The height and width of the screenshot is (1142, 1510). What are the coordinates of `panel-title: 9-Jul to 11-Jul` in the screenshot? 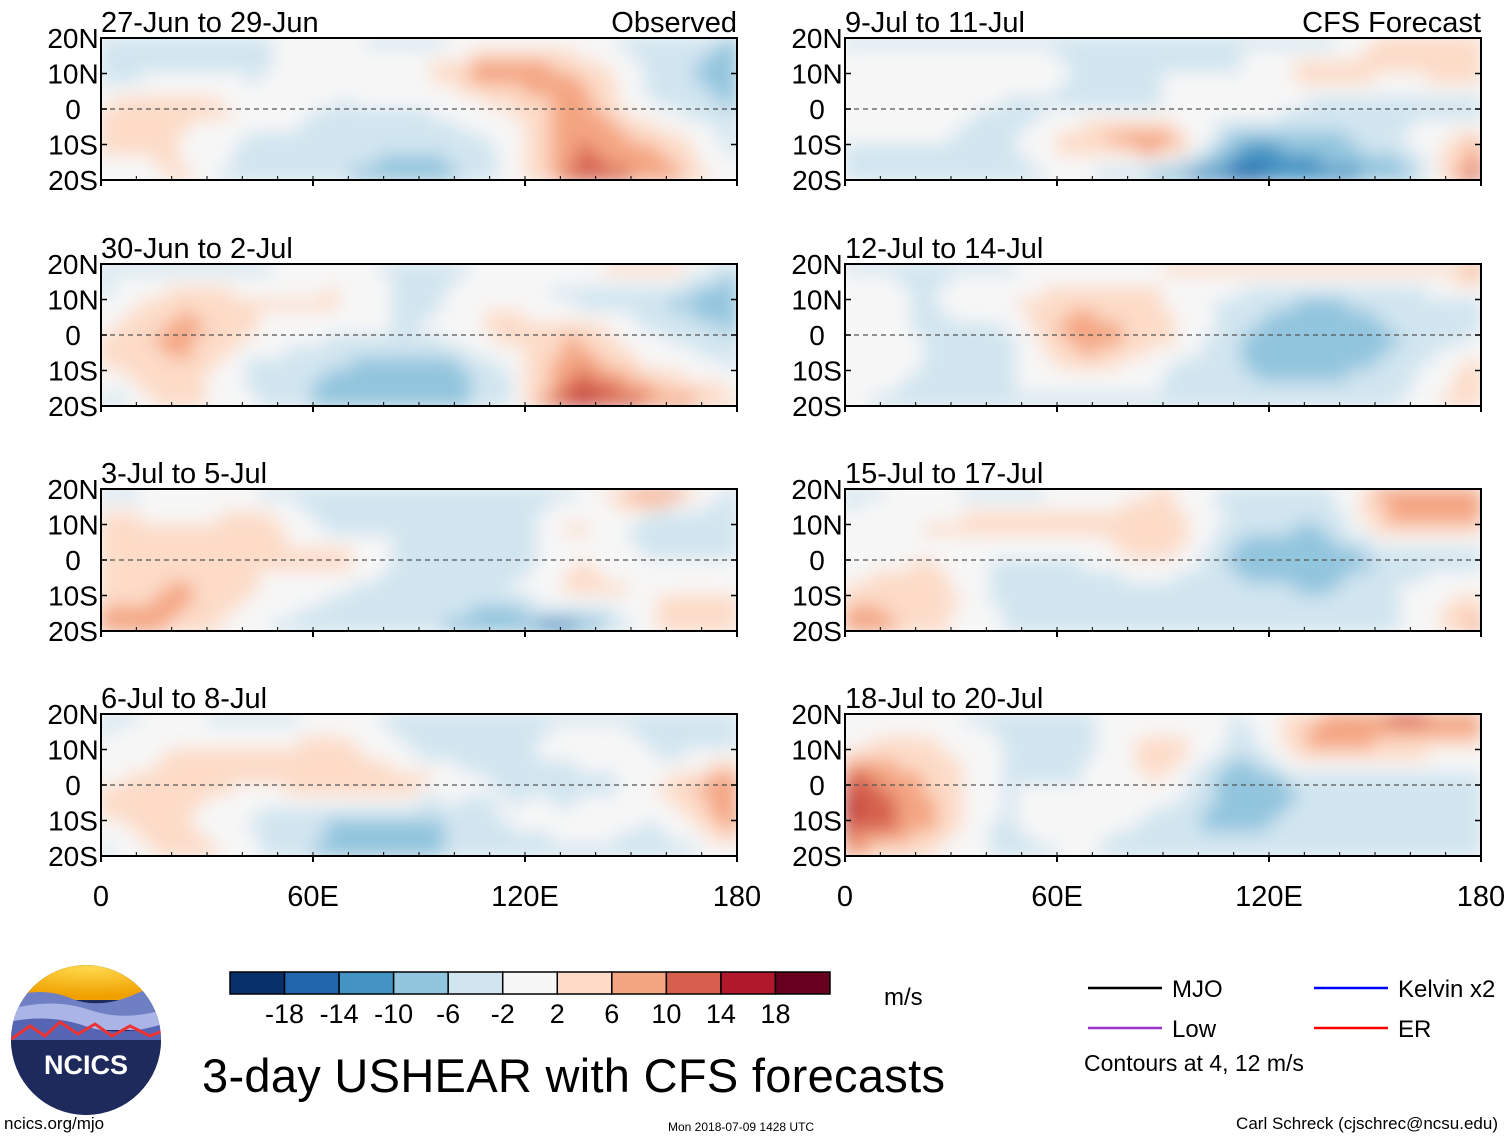 It's located at (935, 23).